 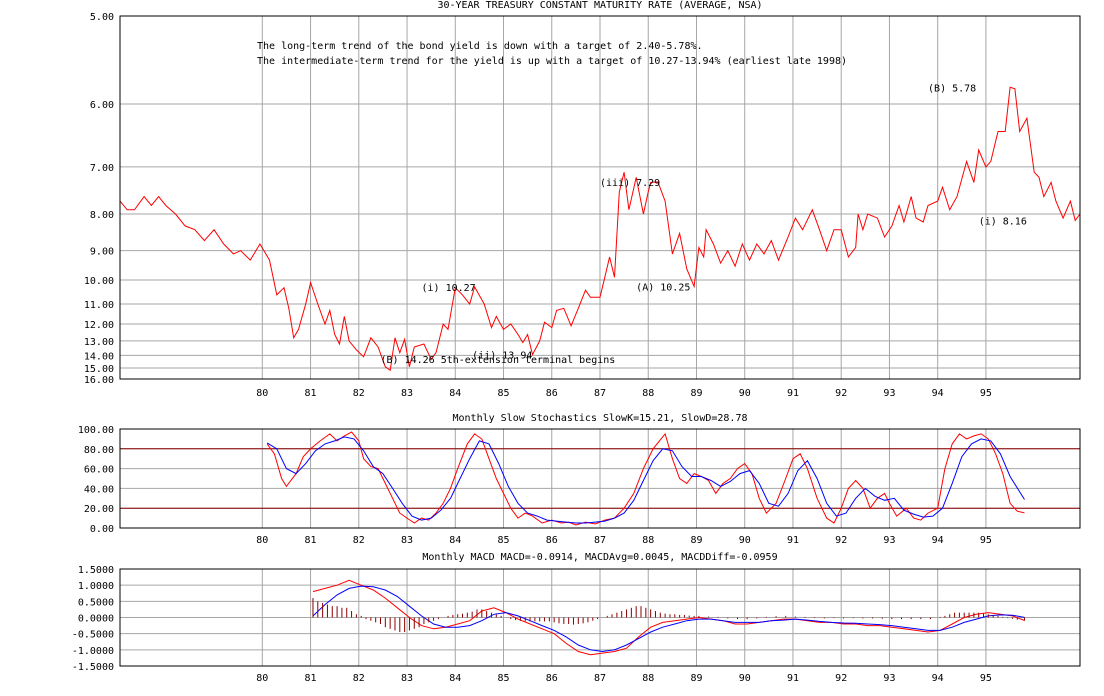 What do you see at coordinates (99, 325) in the screenshot?
I see `y-tick-label: 12.00` at bounding box center [99, 325].